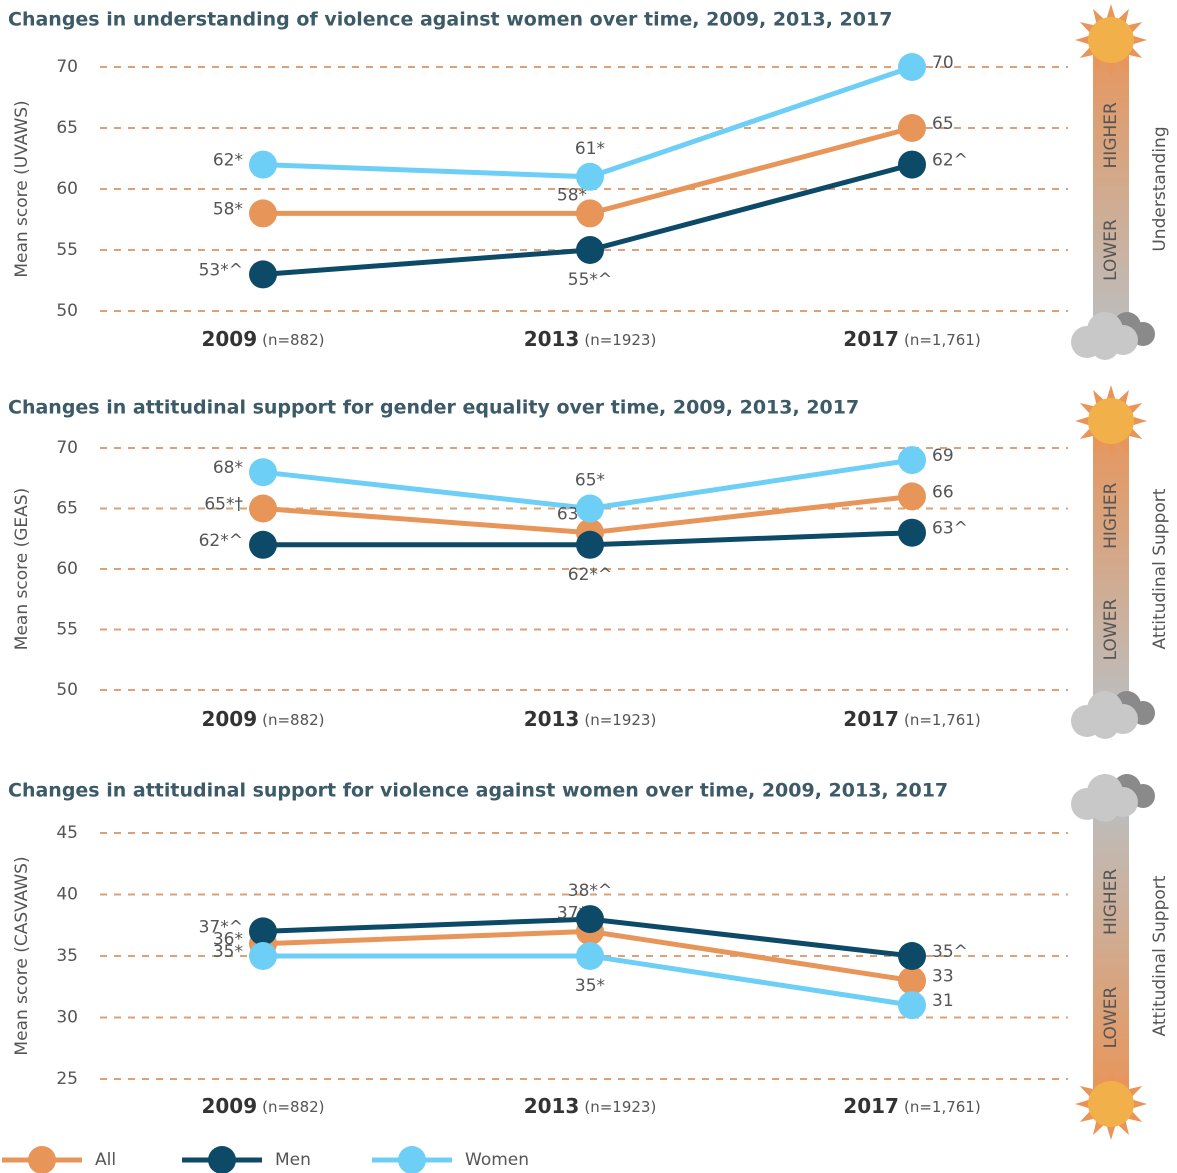 The height and width of the screenshot is (1173, 1177). I want to click on data-label: 62^, so click(950, 161).